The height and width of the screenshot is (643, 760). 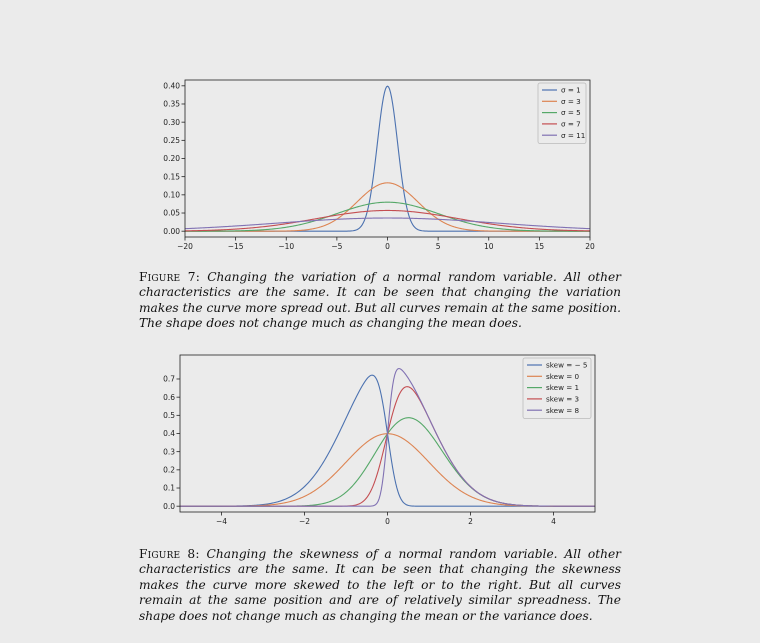 I want to click on x-tick-label: −10, so click(x=286, y=246).